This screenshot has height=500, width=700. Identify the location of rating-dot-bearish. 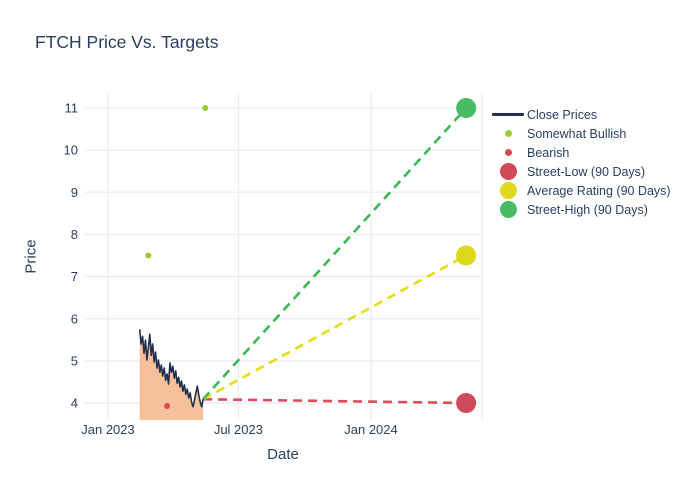
(167, 405).